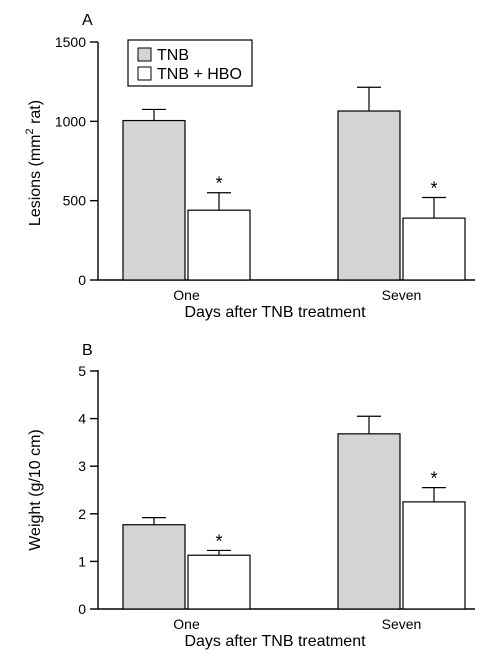  I want to click on panel-b-ylabel: Weight (g/10 cm), so click(35, 490).